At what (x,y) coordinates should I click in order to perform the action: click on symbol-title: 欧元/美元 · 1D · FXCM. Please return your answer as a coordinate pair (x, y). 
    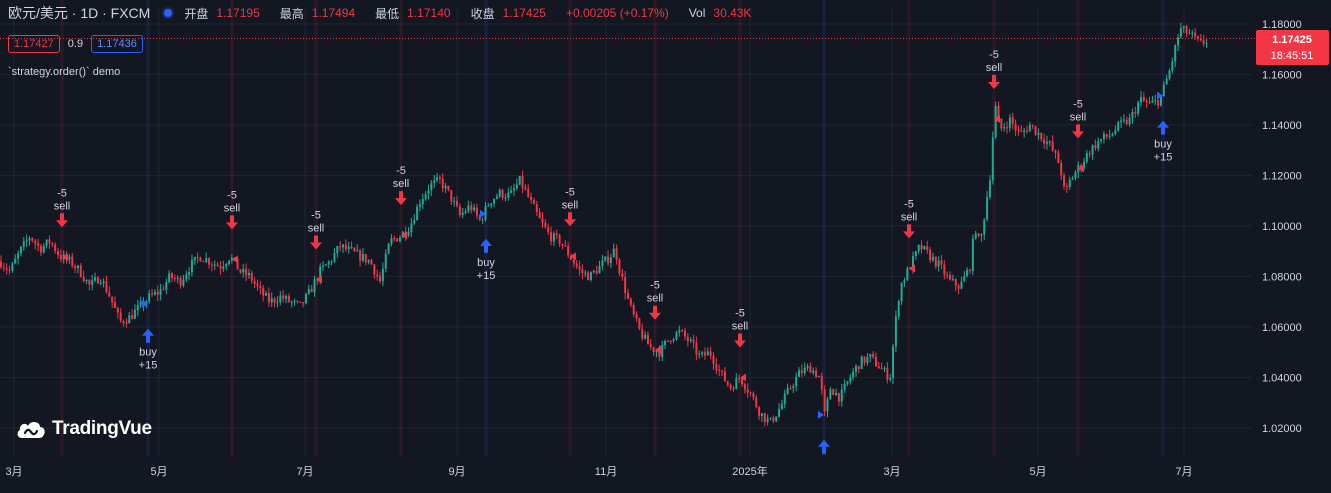
    Looking at the image, I should click on (79, 13).